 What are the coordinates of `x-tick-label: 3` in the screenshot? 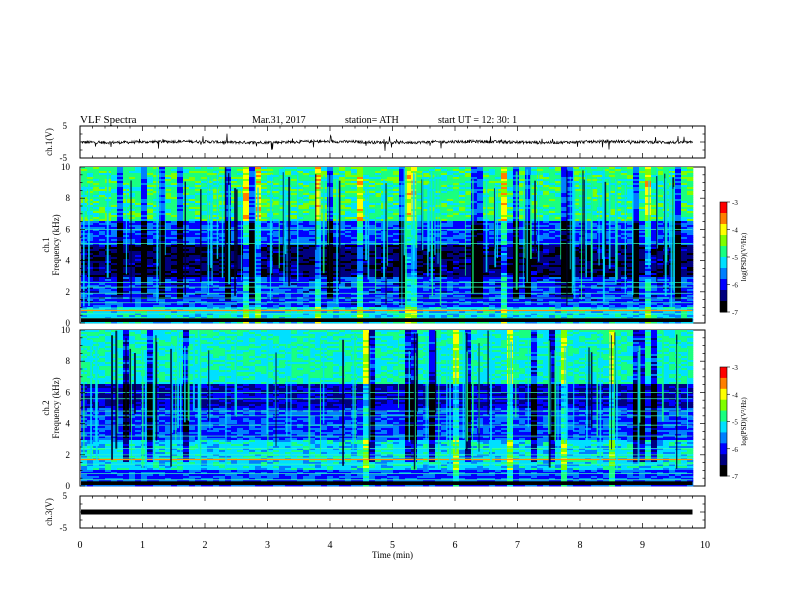 It's located at (267, 545).